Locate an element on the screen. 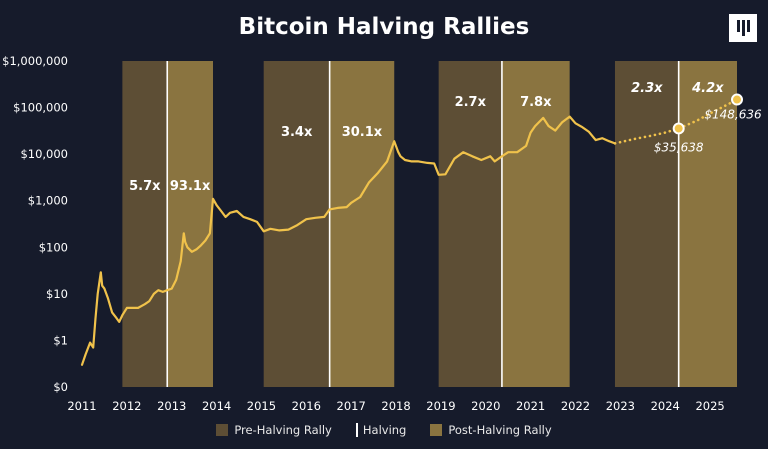 The height and width of the screenshot is (449, 768). legend-item-pre: Pre-Halving Rally is located at coordinates (274, 430).